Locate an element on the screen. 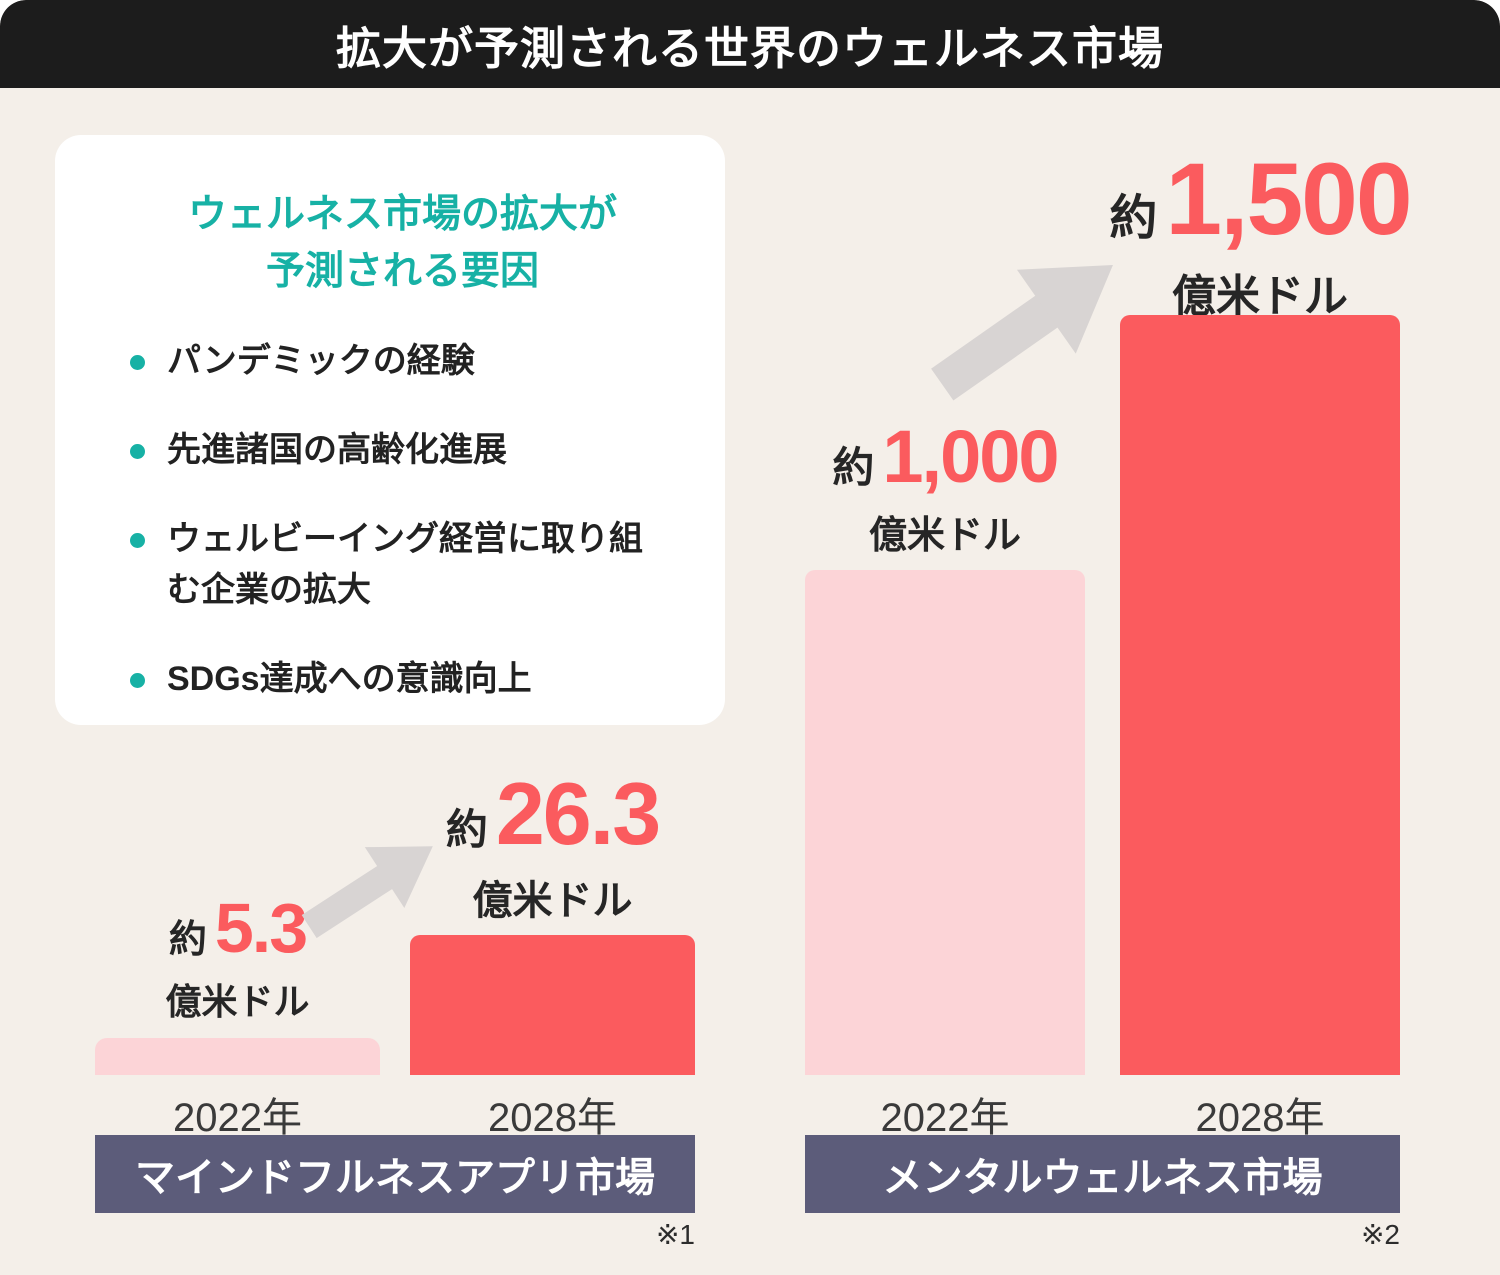 The height and width of the screenshot is (1275, 1500). page-header: 拡大が予測される世界のウェルネス市場 is located at coordinates (750, 44).